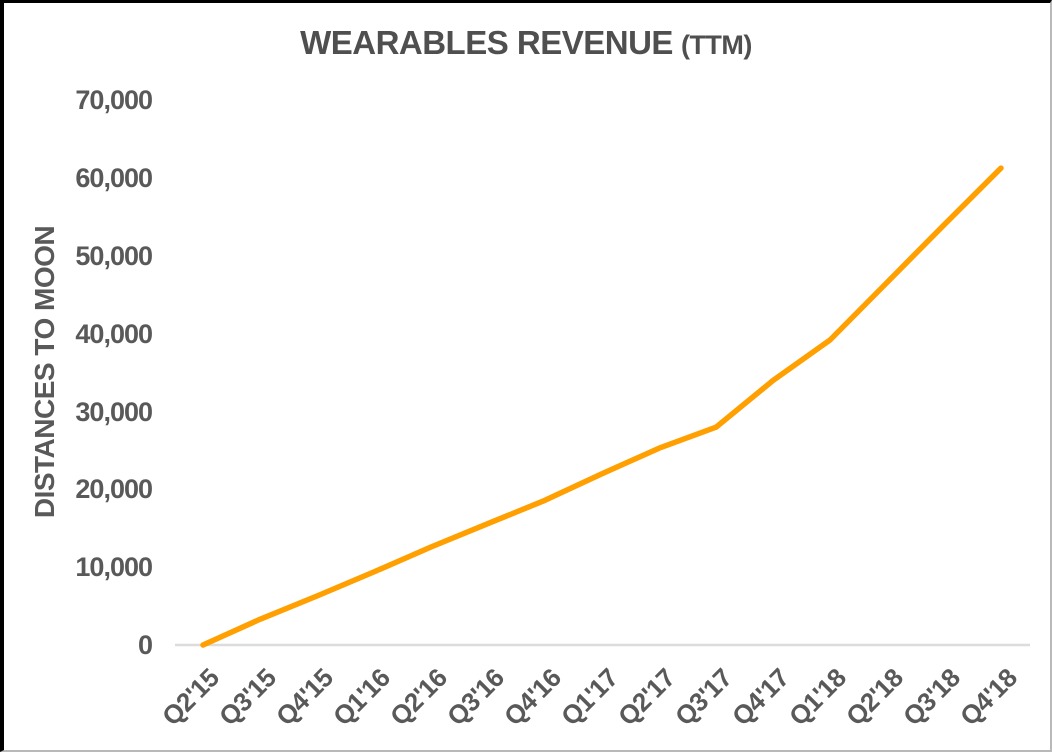 This screenshot has height=752, width=1052. Describe the element at coordinates (716, 45) in the screenshot. I see `chart-title-suffix: (TTM)` at that location.